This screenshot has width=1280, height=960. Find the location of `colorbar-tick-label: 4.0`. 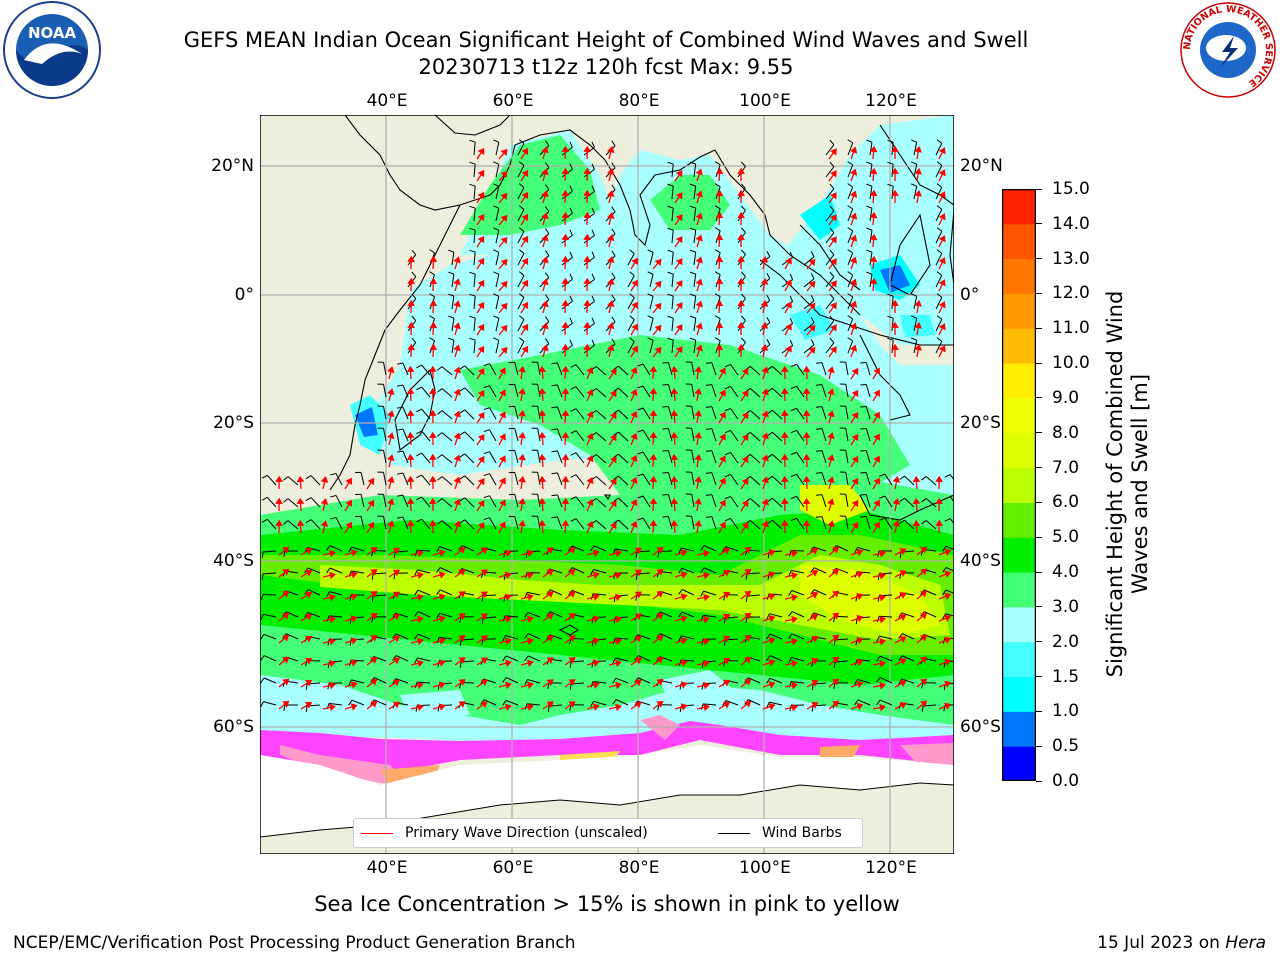

colorbar-tick-label: 4.0 is located at coordinates (1066, 572).